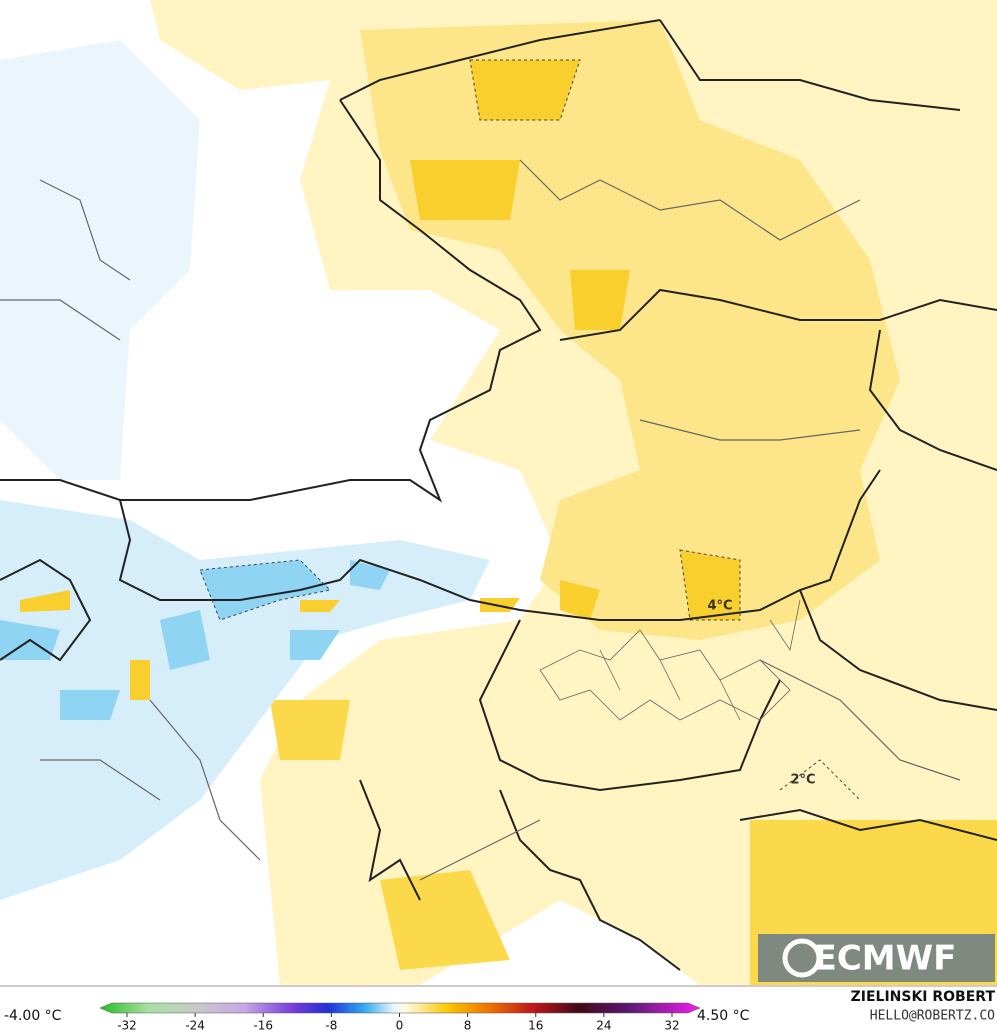 The height and width of the screenshot is (1035, 997). What do you see at coordinates (723, 1016) in the screenshot?
I see `legend-max-label: 4.50 °C` at bounding box center [723, 1016].